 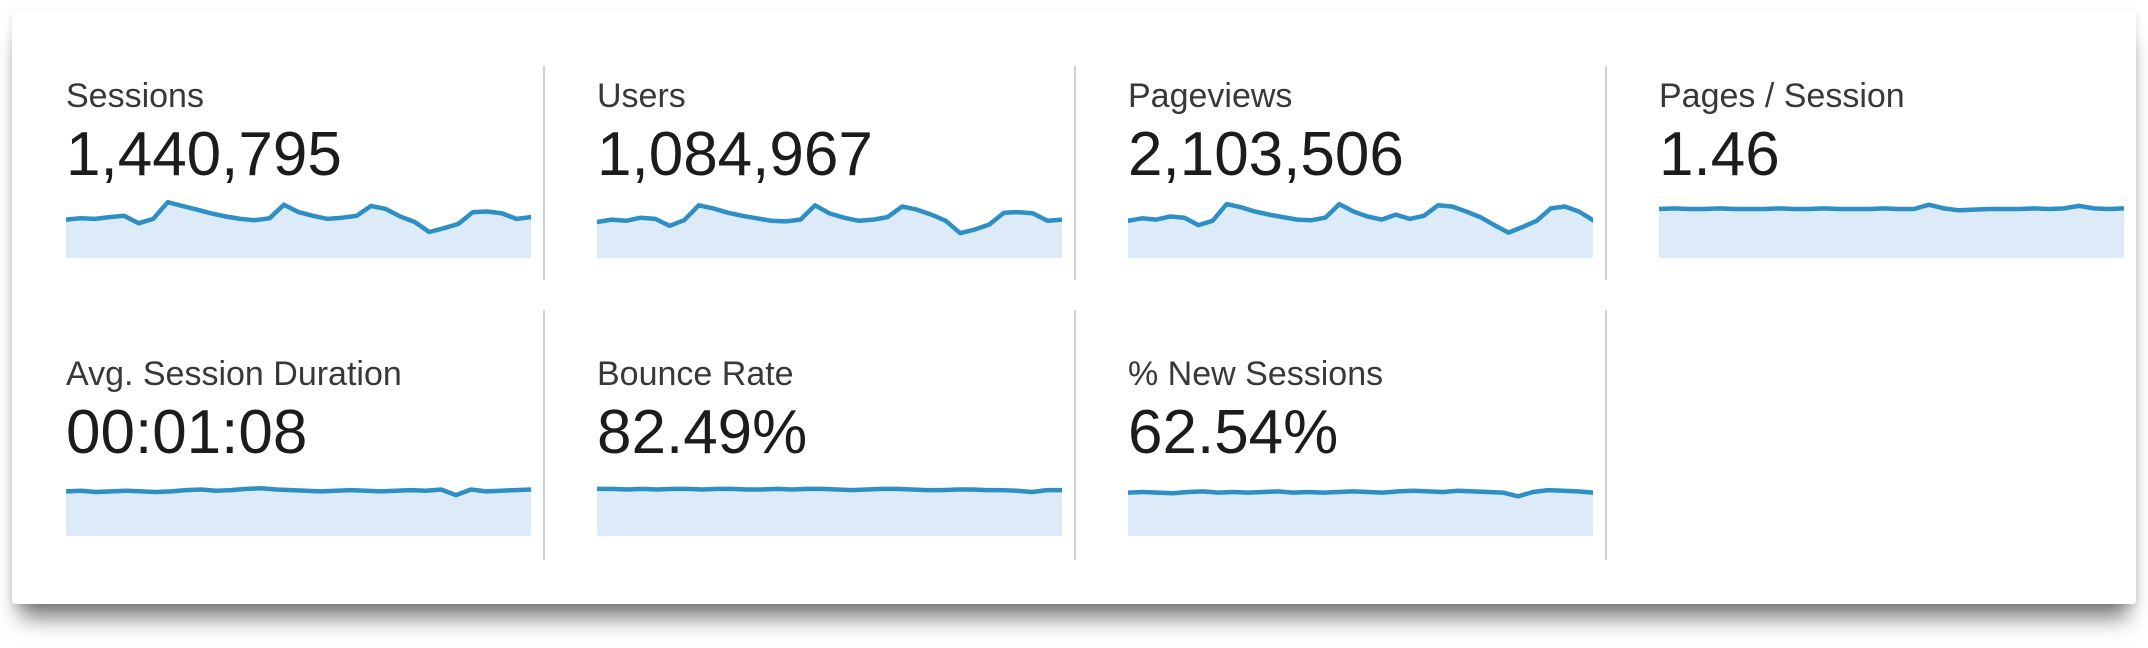 I want to click on users-sparkline-chart, so click(x=829, y=227).